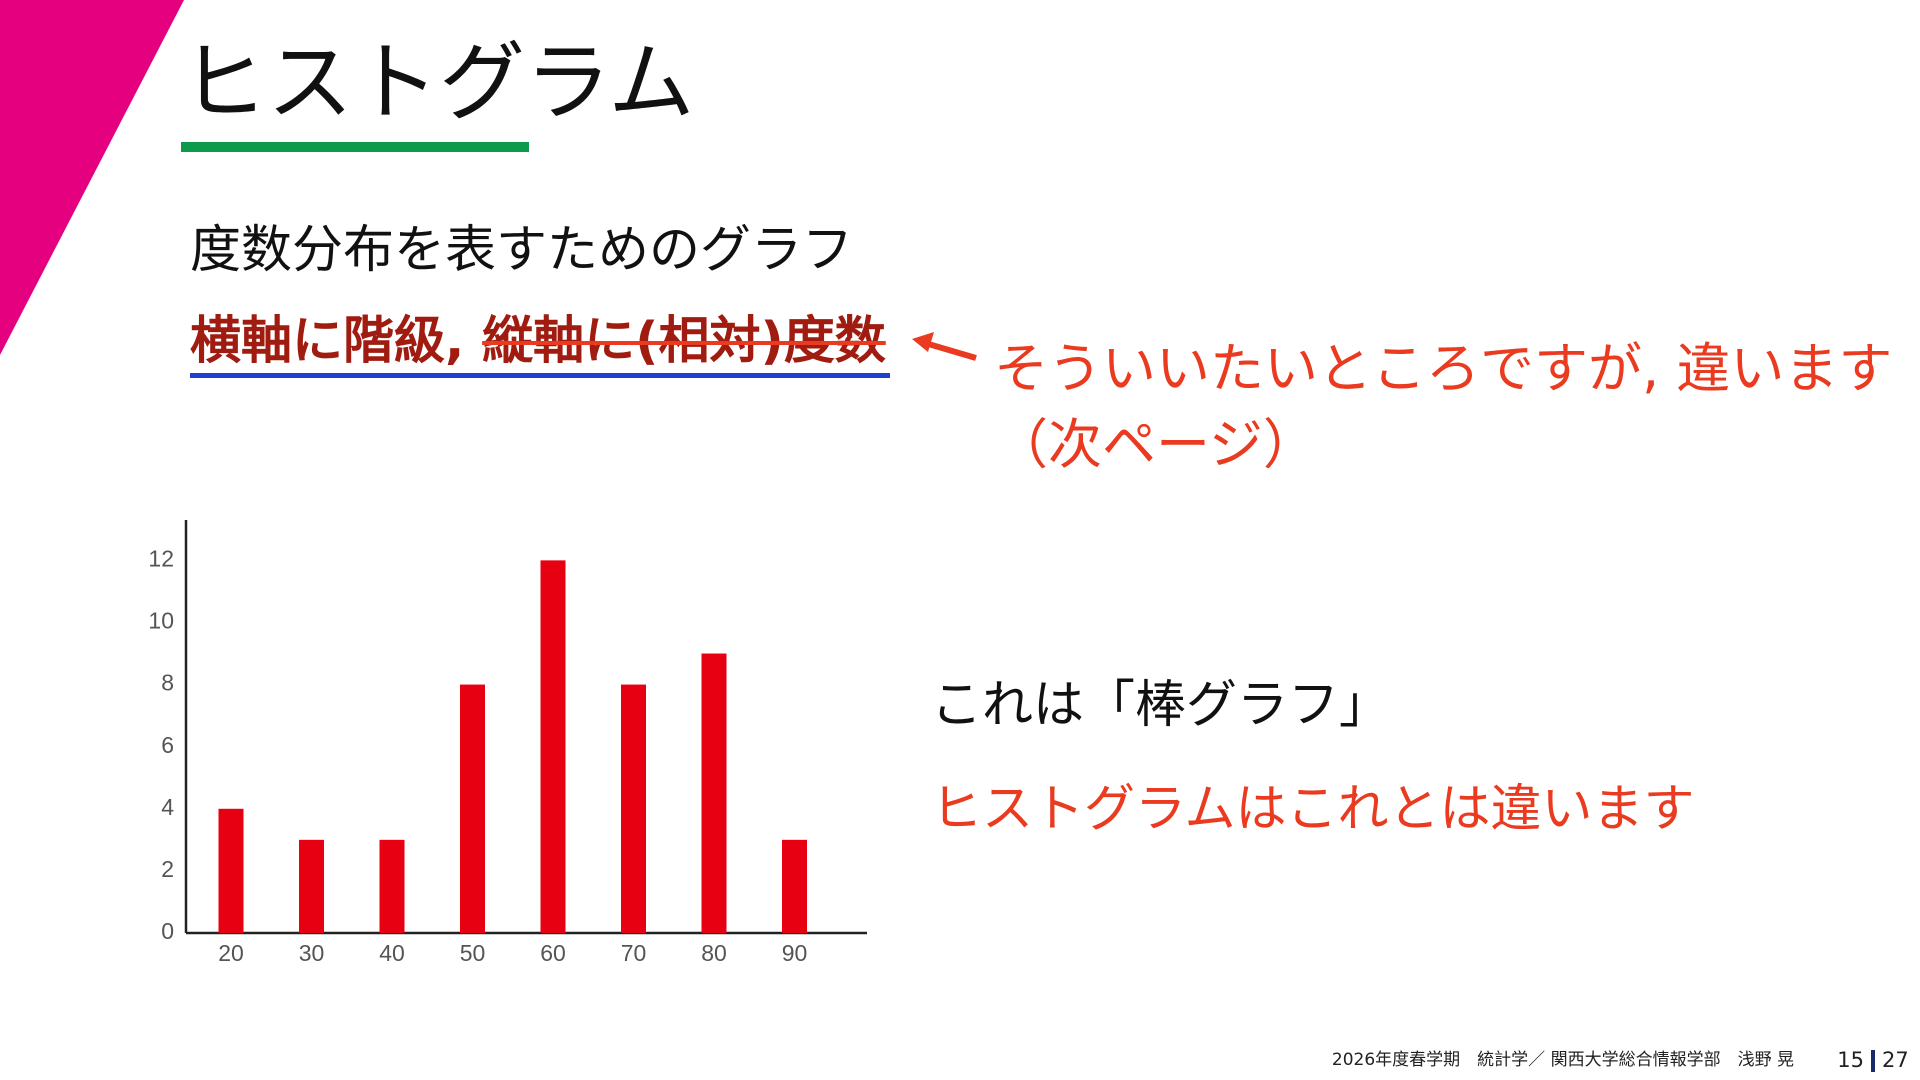  Describe the element at coordinates (714, 953) in the screenshot. I see `x-tick-label: 80` at that location.